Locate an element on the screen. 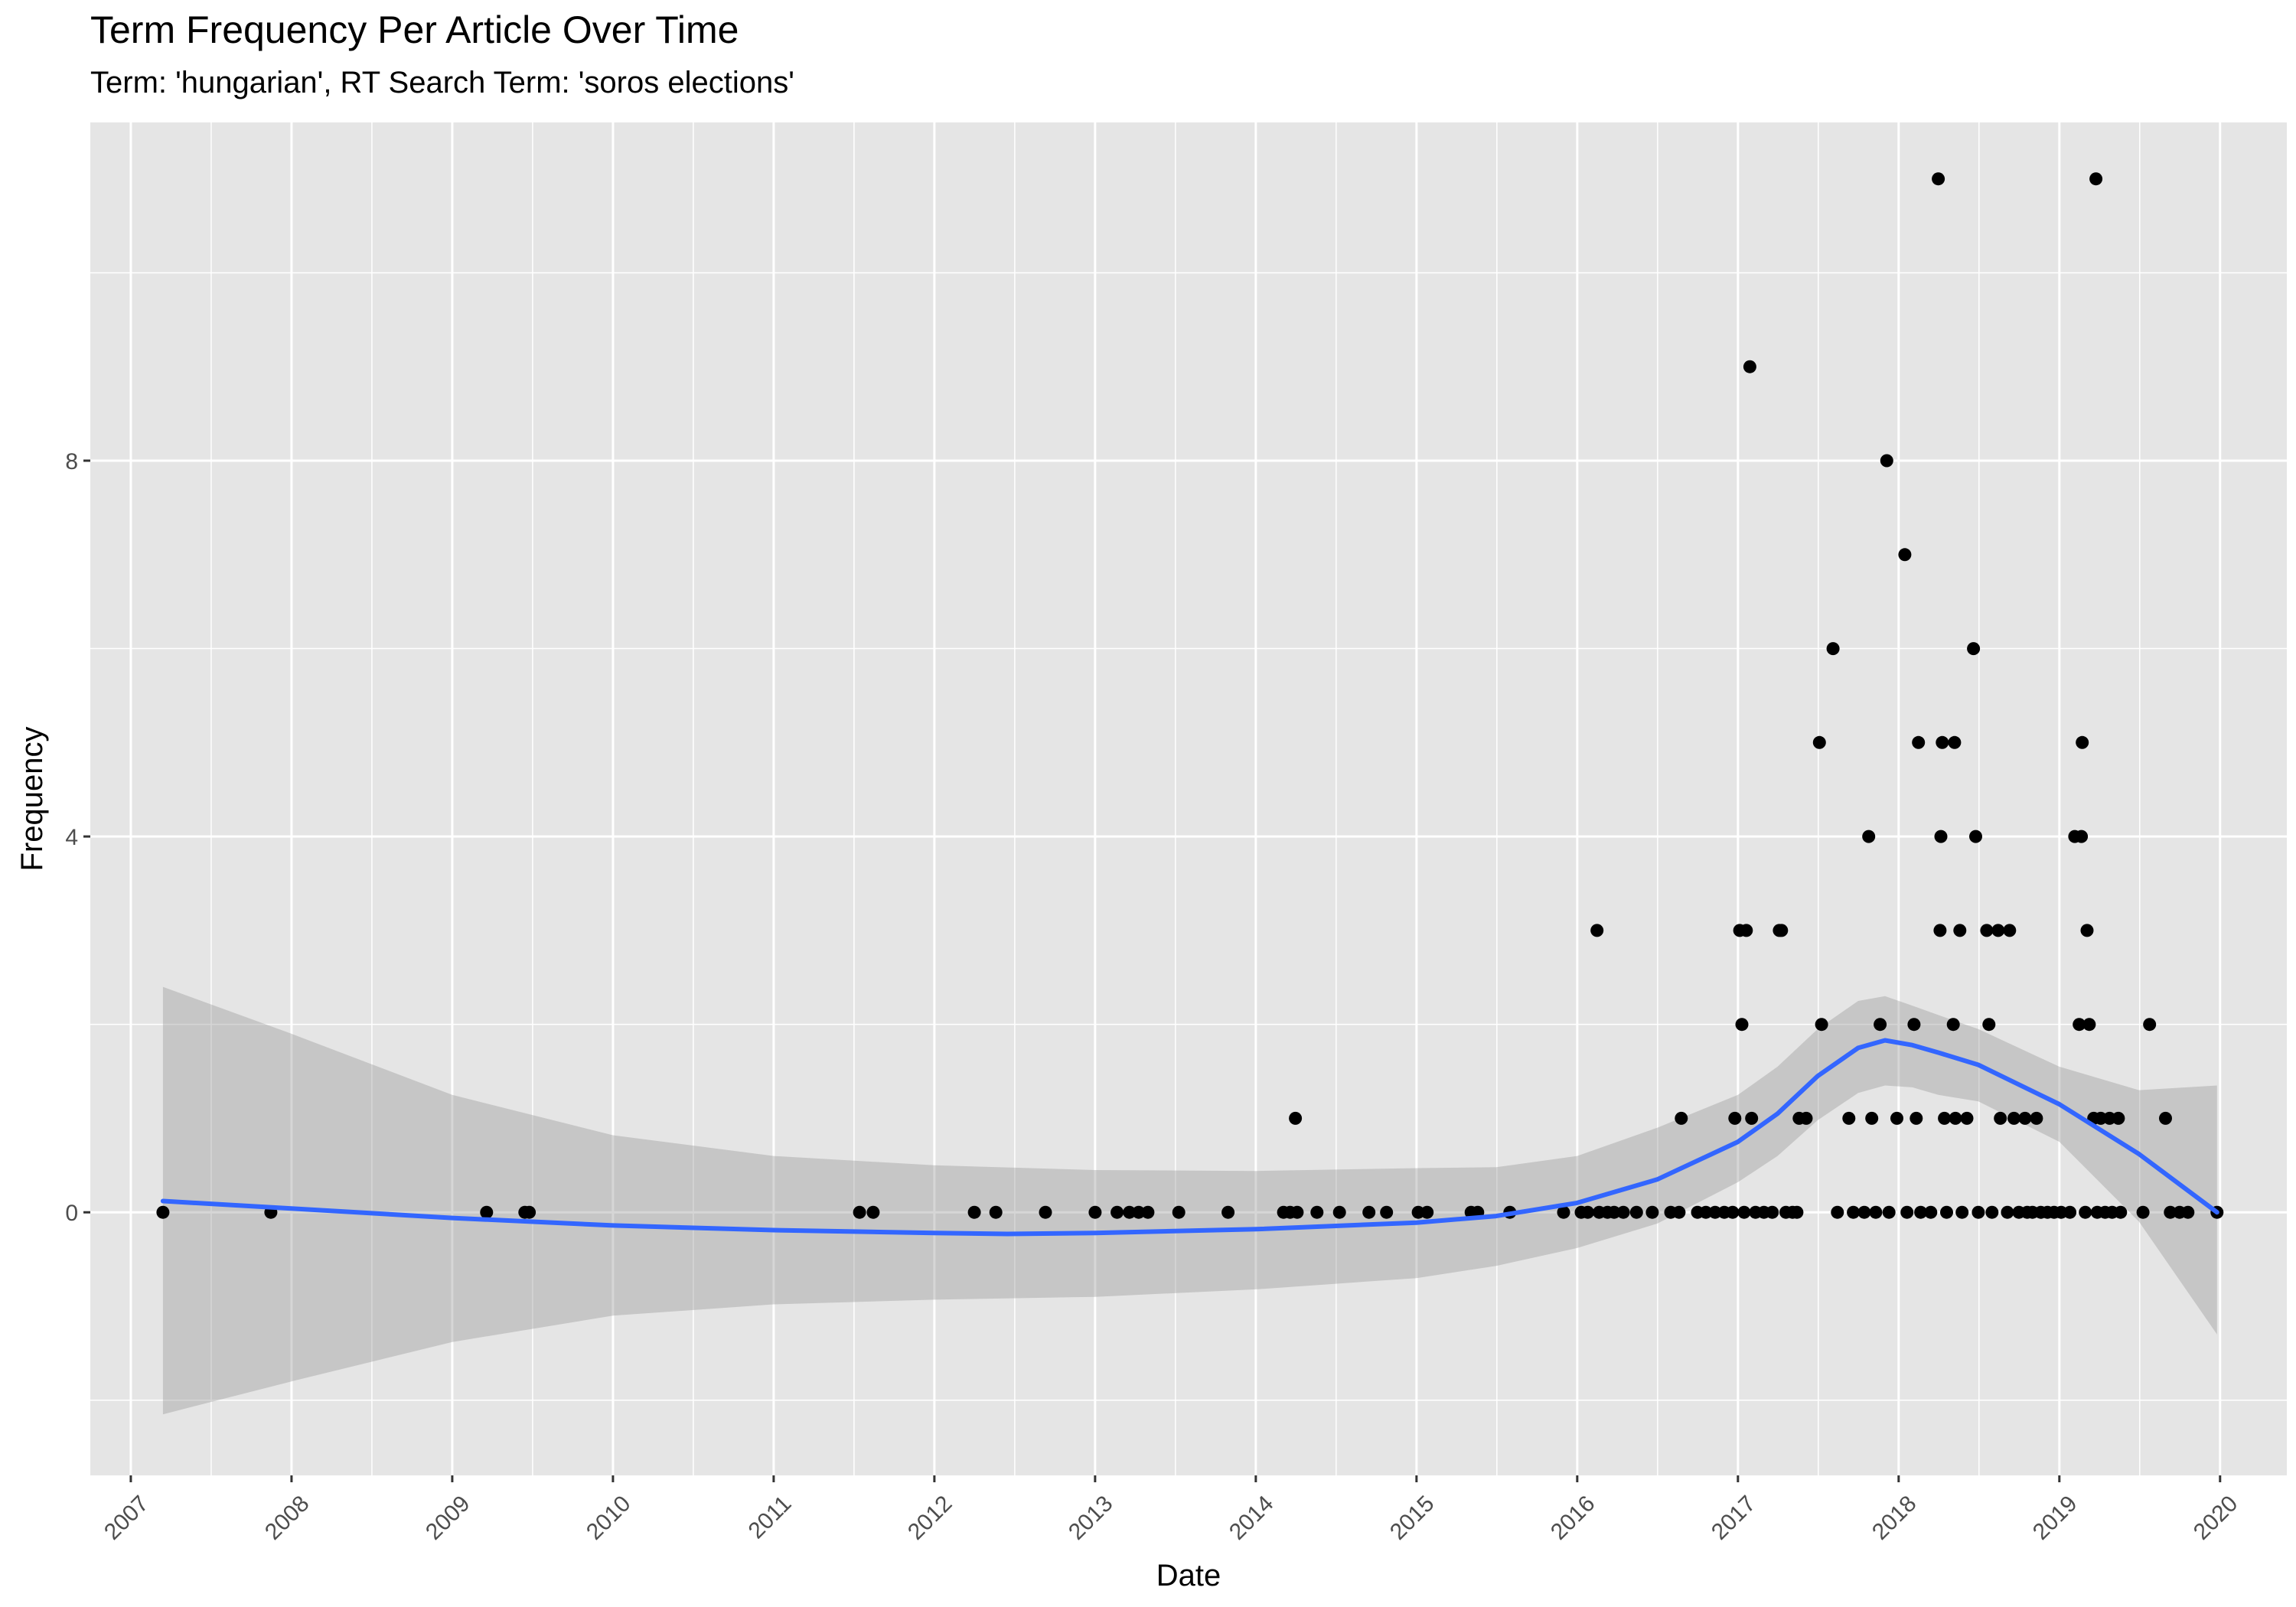 This screenshot has height=1607, width=2296. x-tick-label: 2019 is located at coordinates (2055, 1518).